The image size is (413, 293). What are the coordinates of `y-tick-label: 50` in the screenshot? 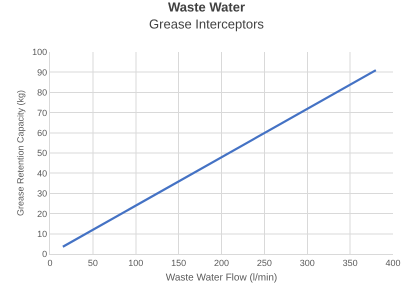 It's located at (42, 153).